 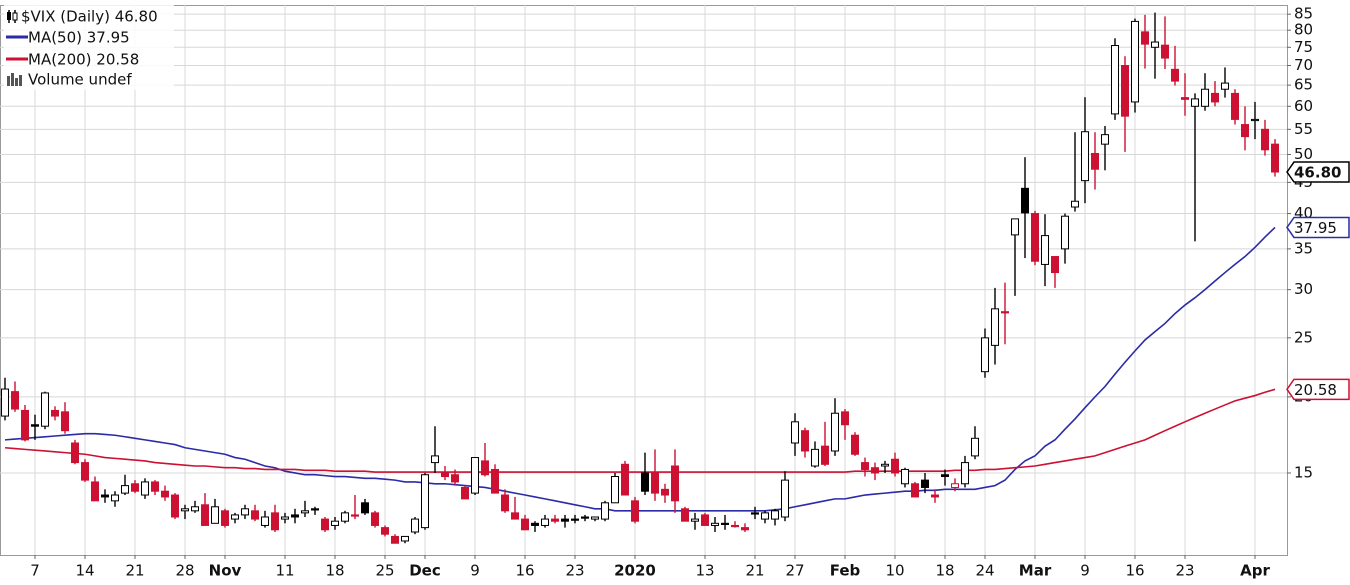 I want to click on volume-icon, so click(x=14, y=79).